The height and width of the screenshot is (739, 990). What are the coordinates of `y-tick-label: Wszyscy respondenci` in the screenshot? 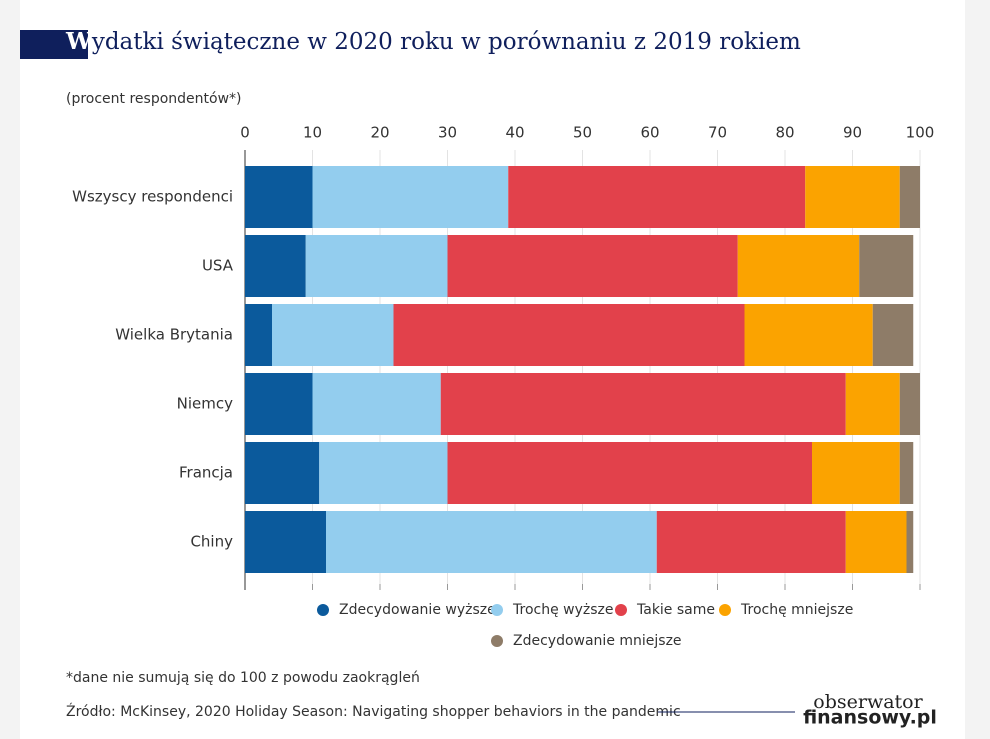 It's located at (152, 197).